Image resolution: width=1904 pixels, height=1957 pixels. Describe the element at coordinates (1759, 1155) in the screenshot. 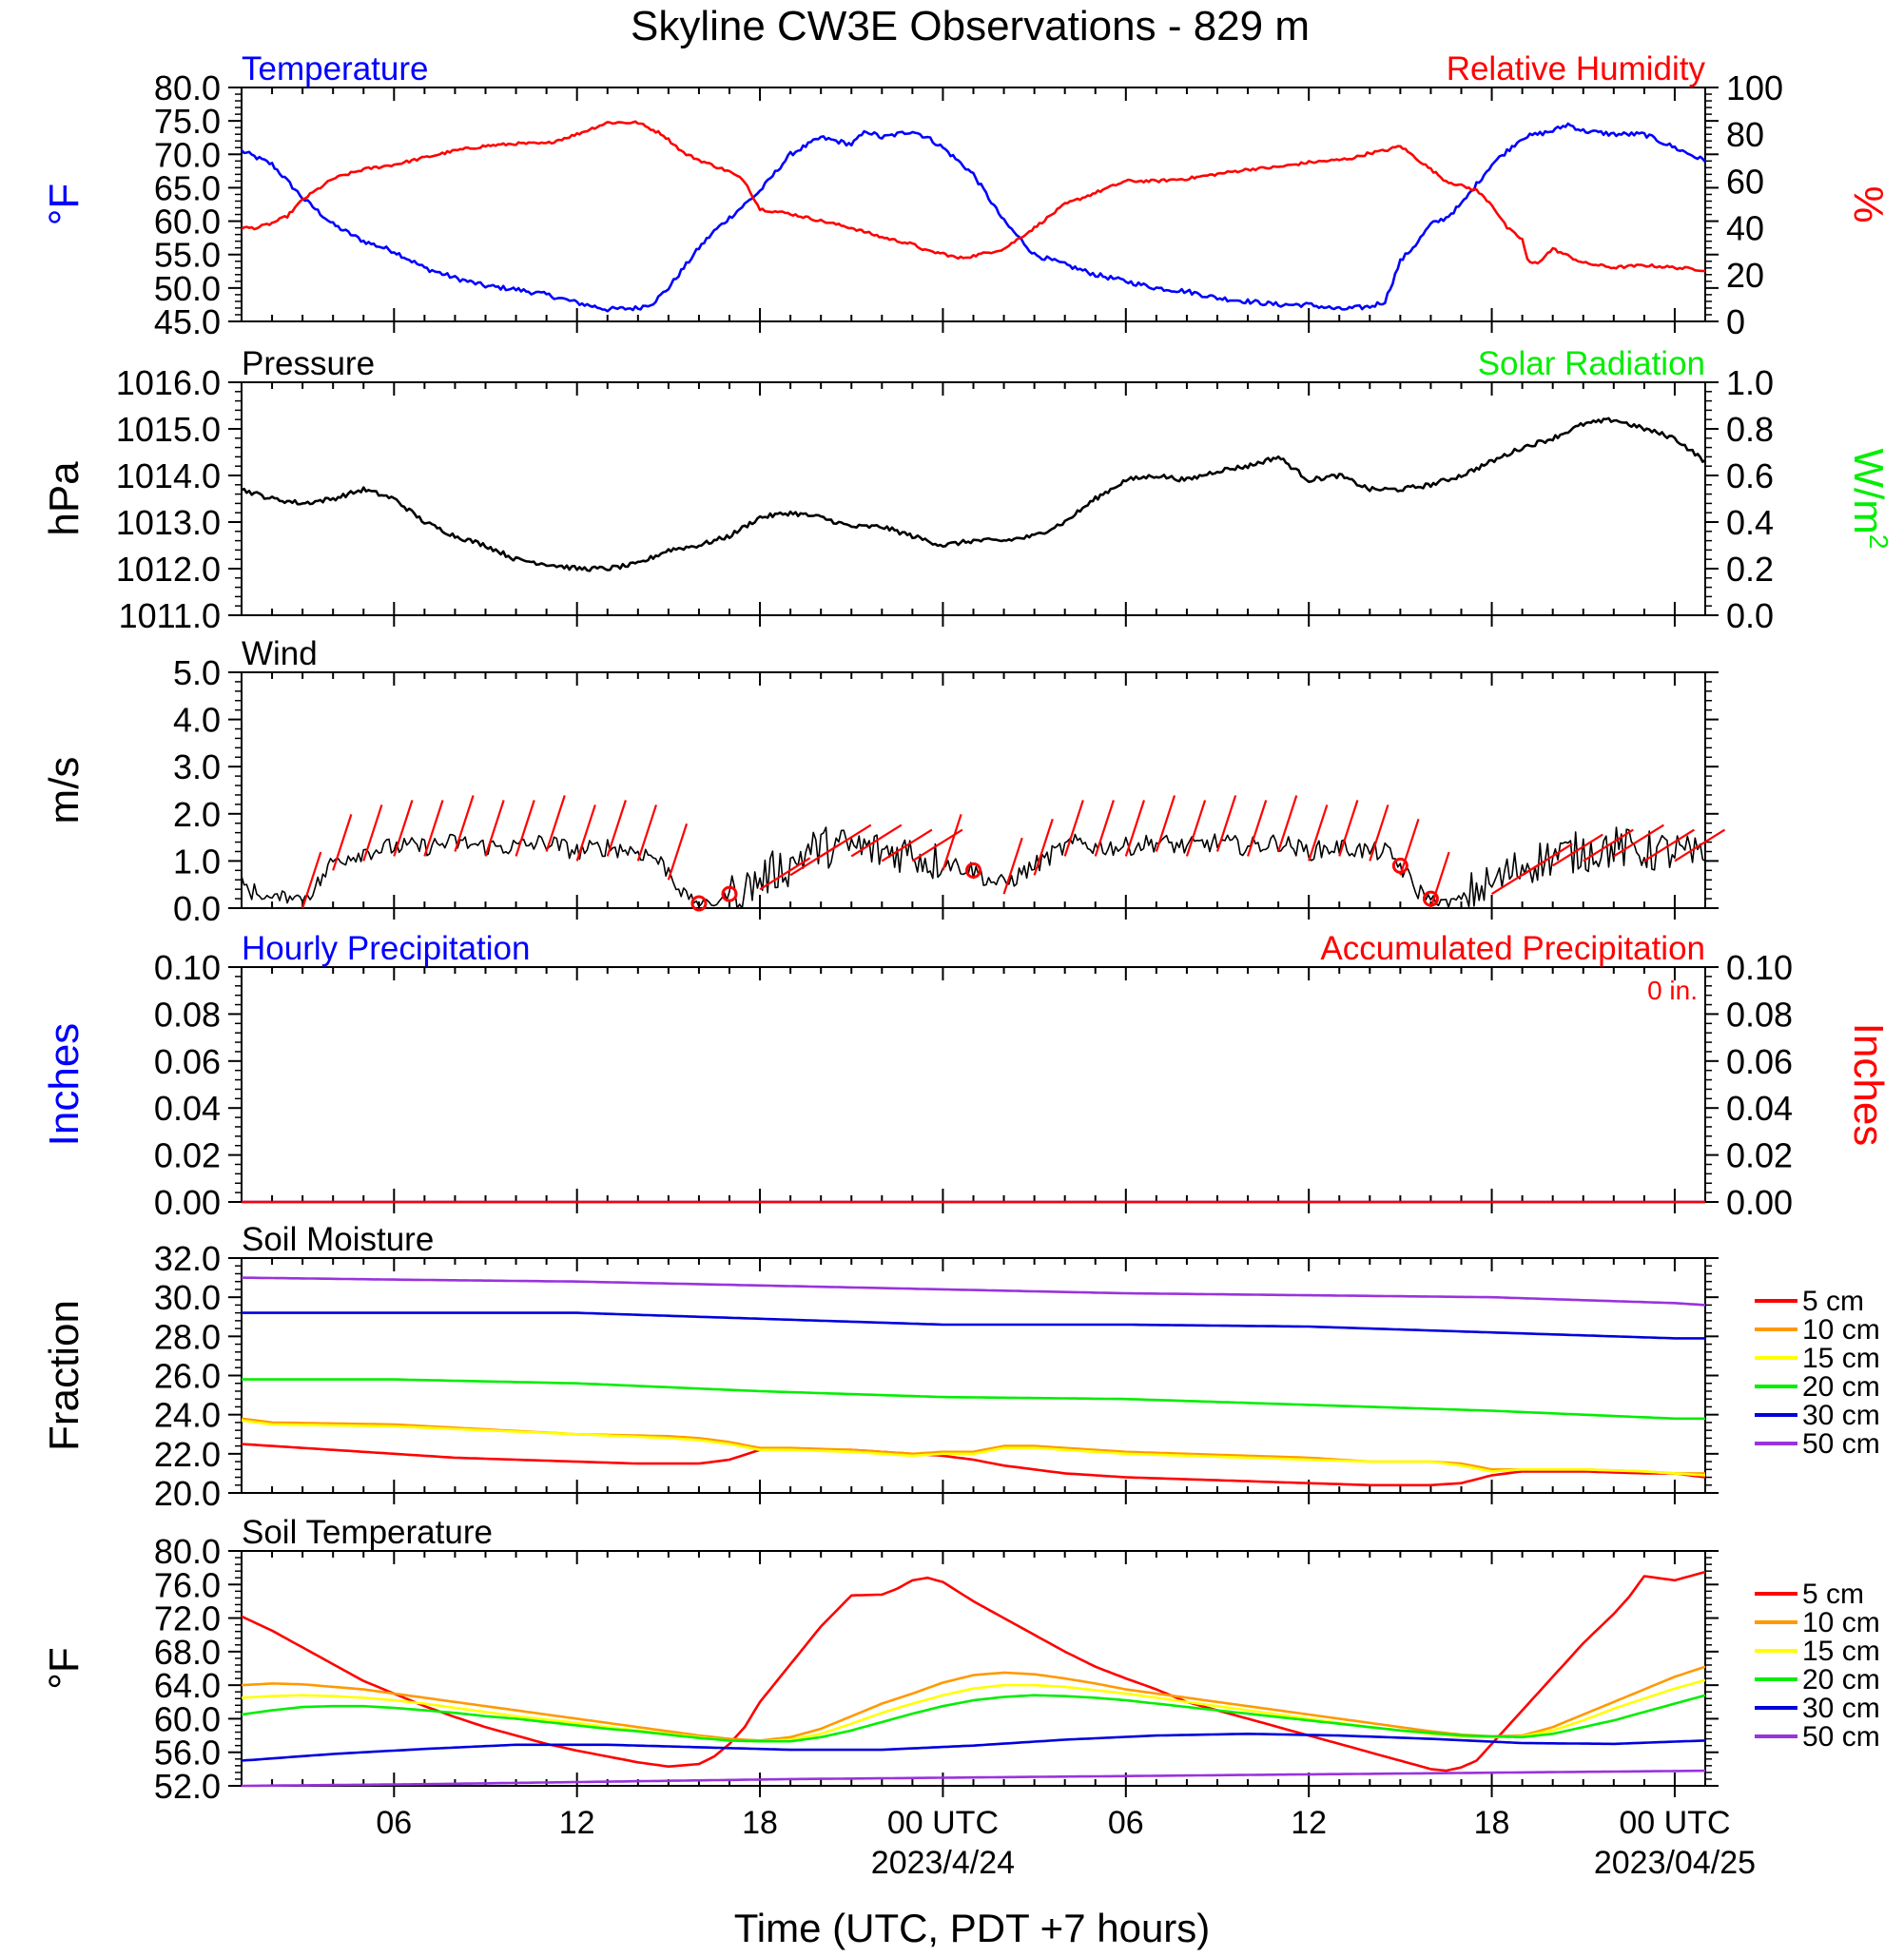

I see `y-tick-label-right: 0.02` at that location.